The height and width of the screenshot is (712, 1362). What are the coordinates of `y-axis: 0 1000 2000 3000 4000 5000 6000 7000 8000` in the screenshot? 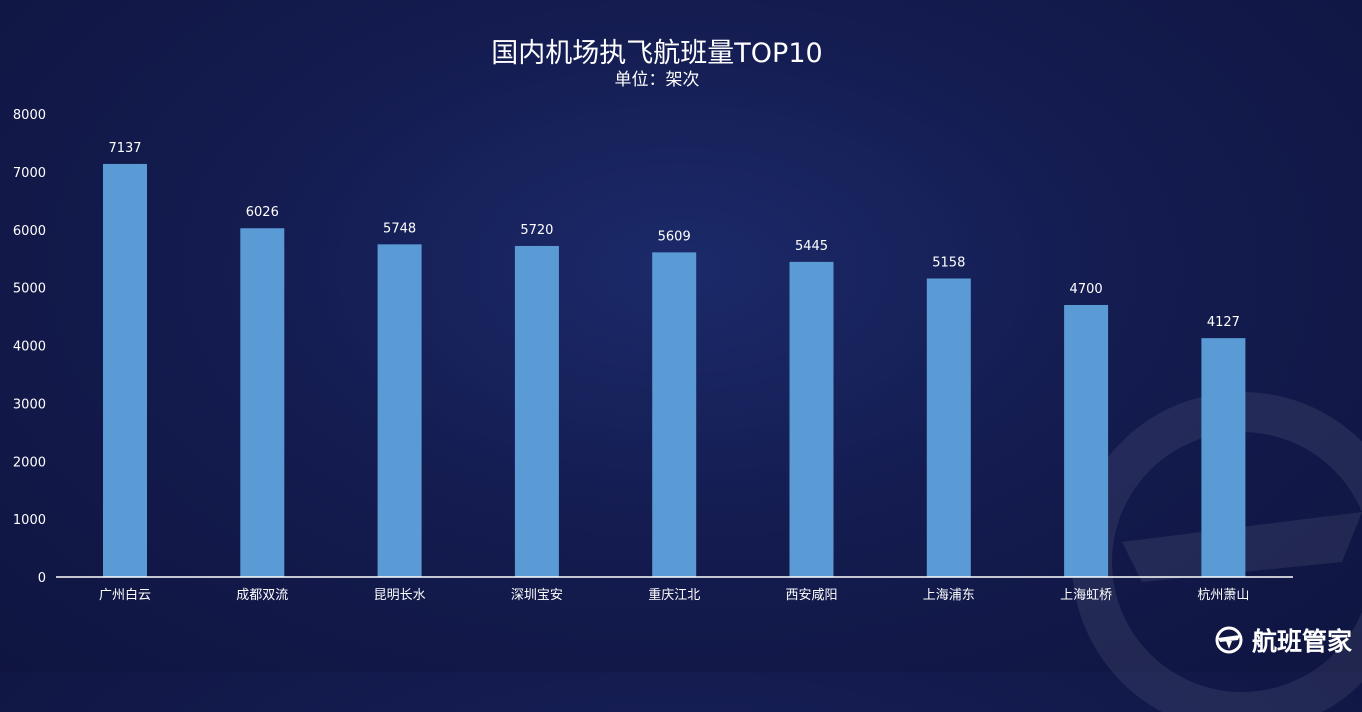 It's located at (29, 347).